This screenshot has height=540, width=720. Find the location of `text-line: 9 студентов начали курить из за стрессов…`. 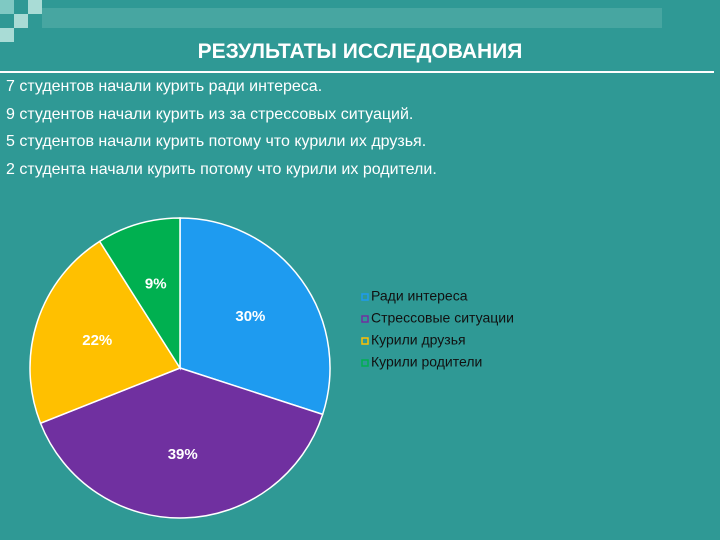

text-line: 9 студентов начали курить из за стрессов… is located at coordinates (210, 114).